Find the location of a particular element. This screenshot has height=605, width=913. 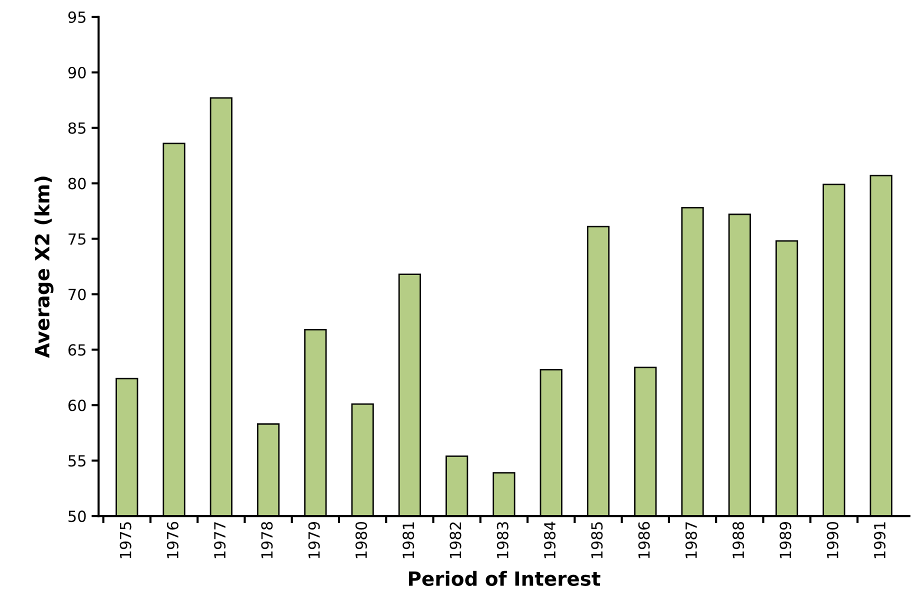

y-tick-label: 55 is located at coordinates (77, 461).